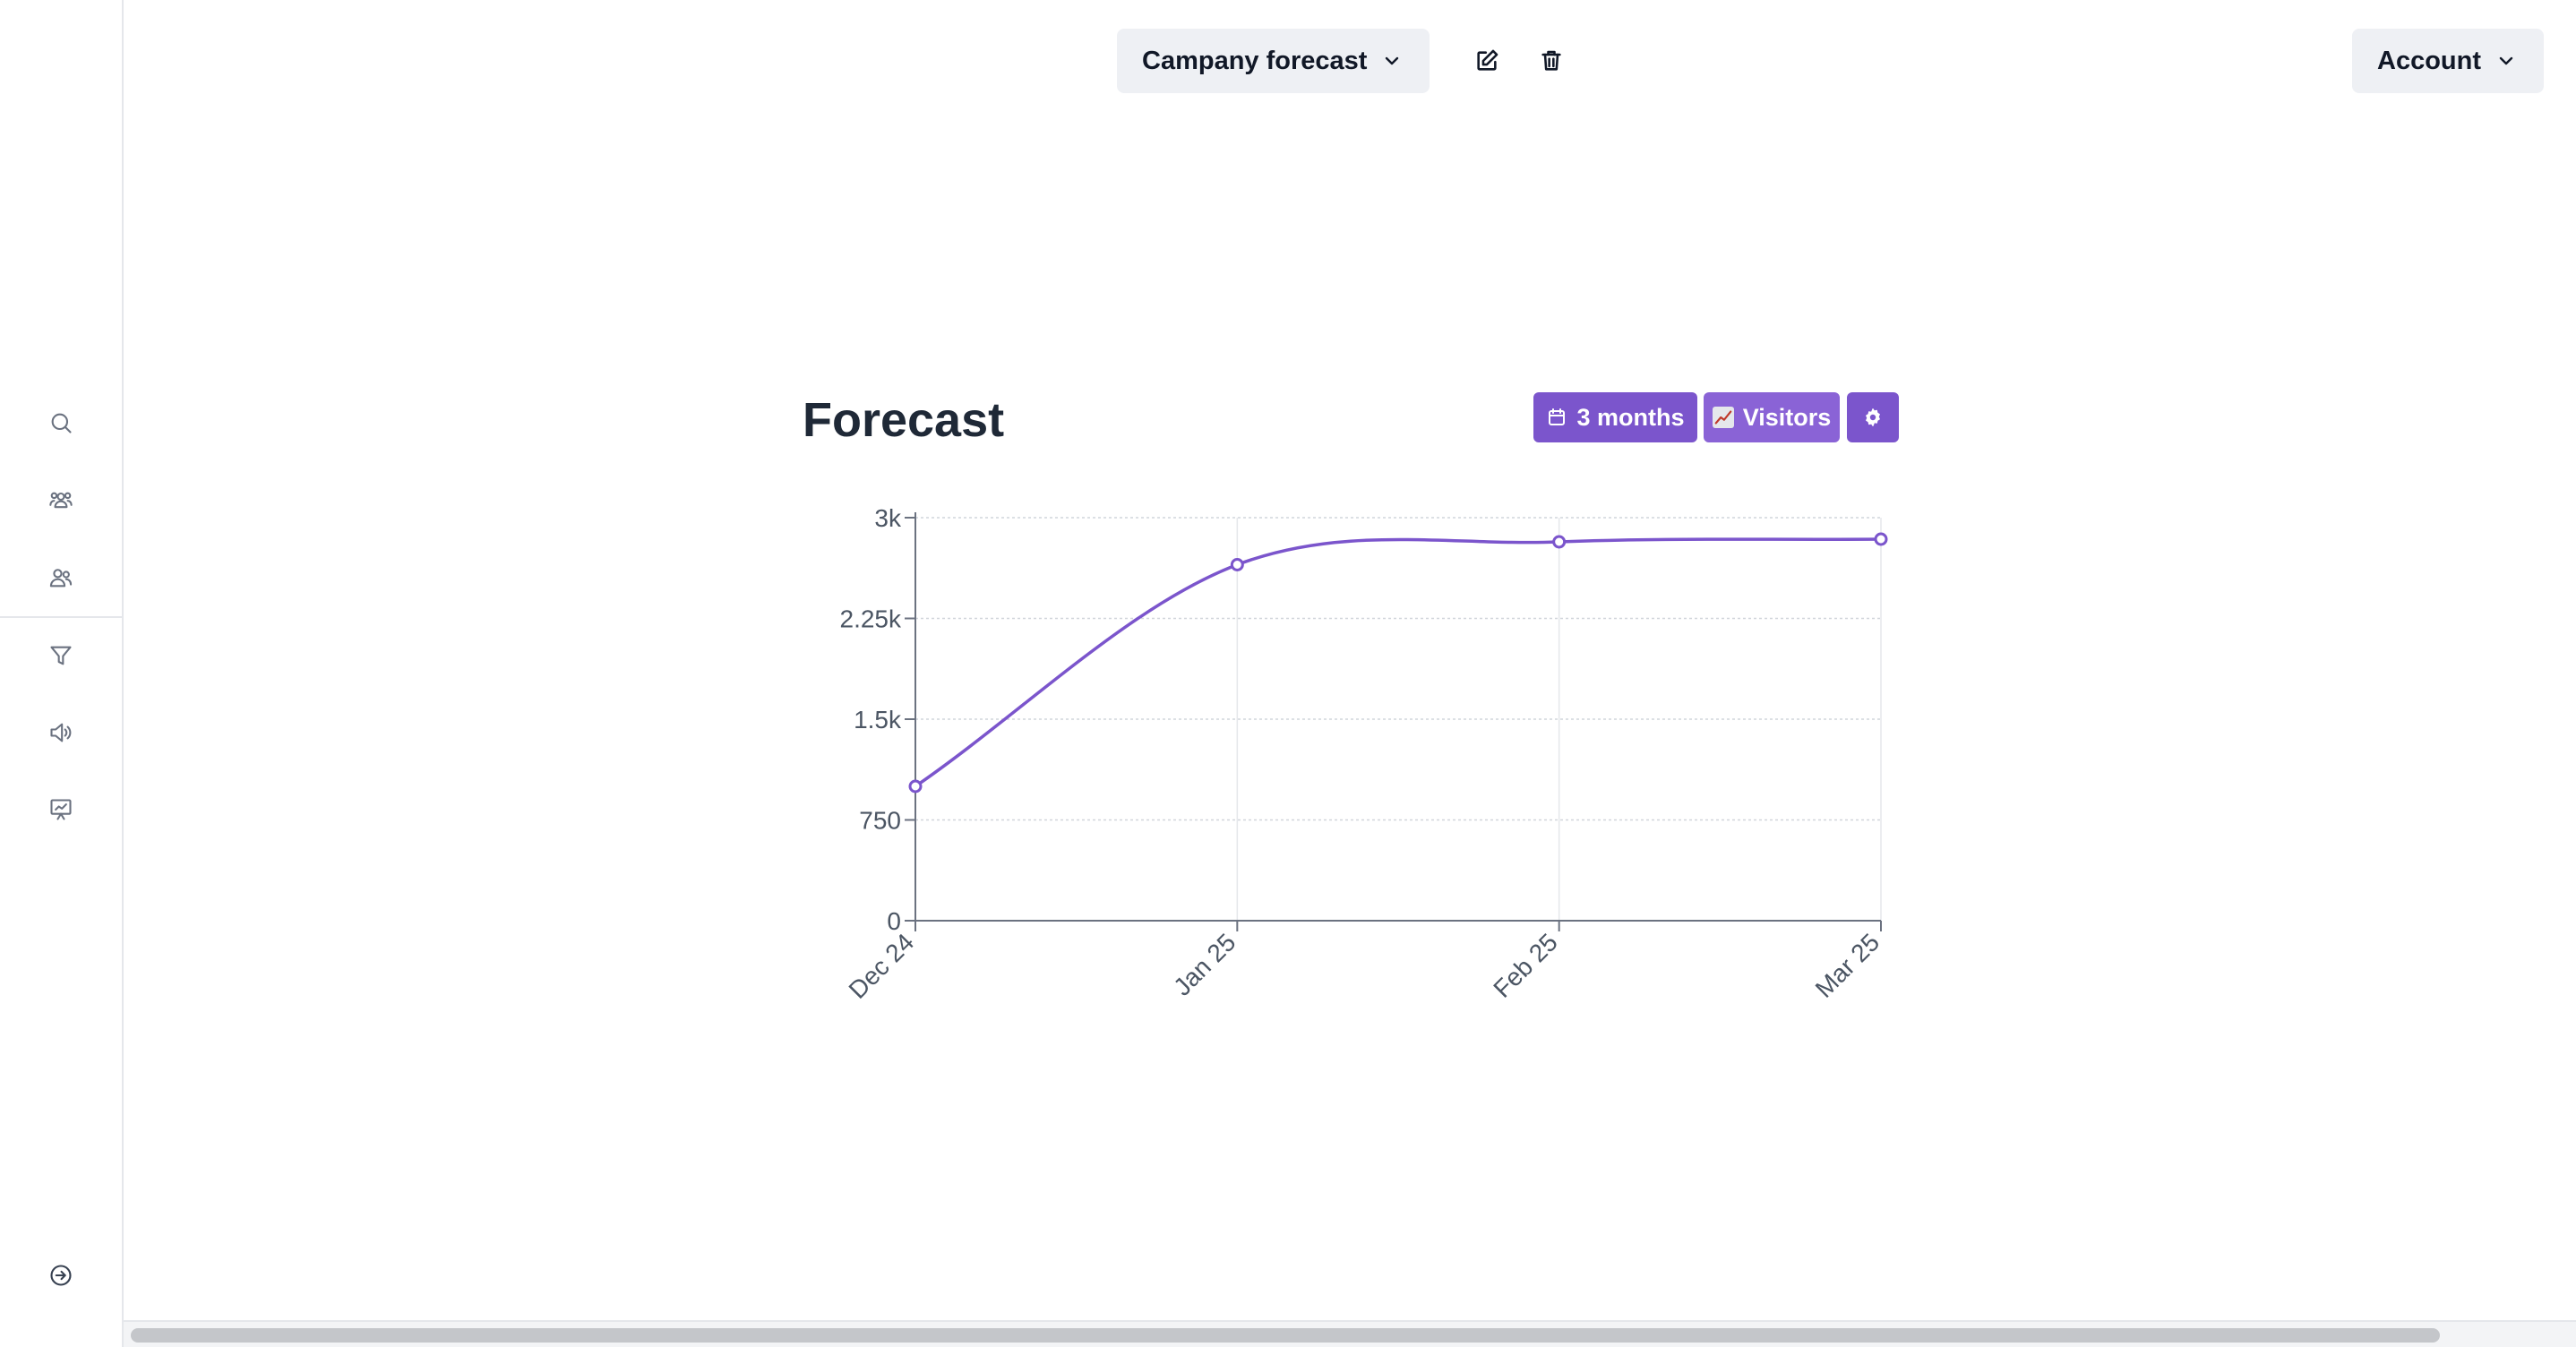 This screenshot has width=2576, height=1347. I want to click on y-tick-label: 1.5k, so click(878, 720).